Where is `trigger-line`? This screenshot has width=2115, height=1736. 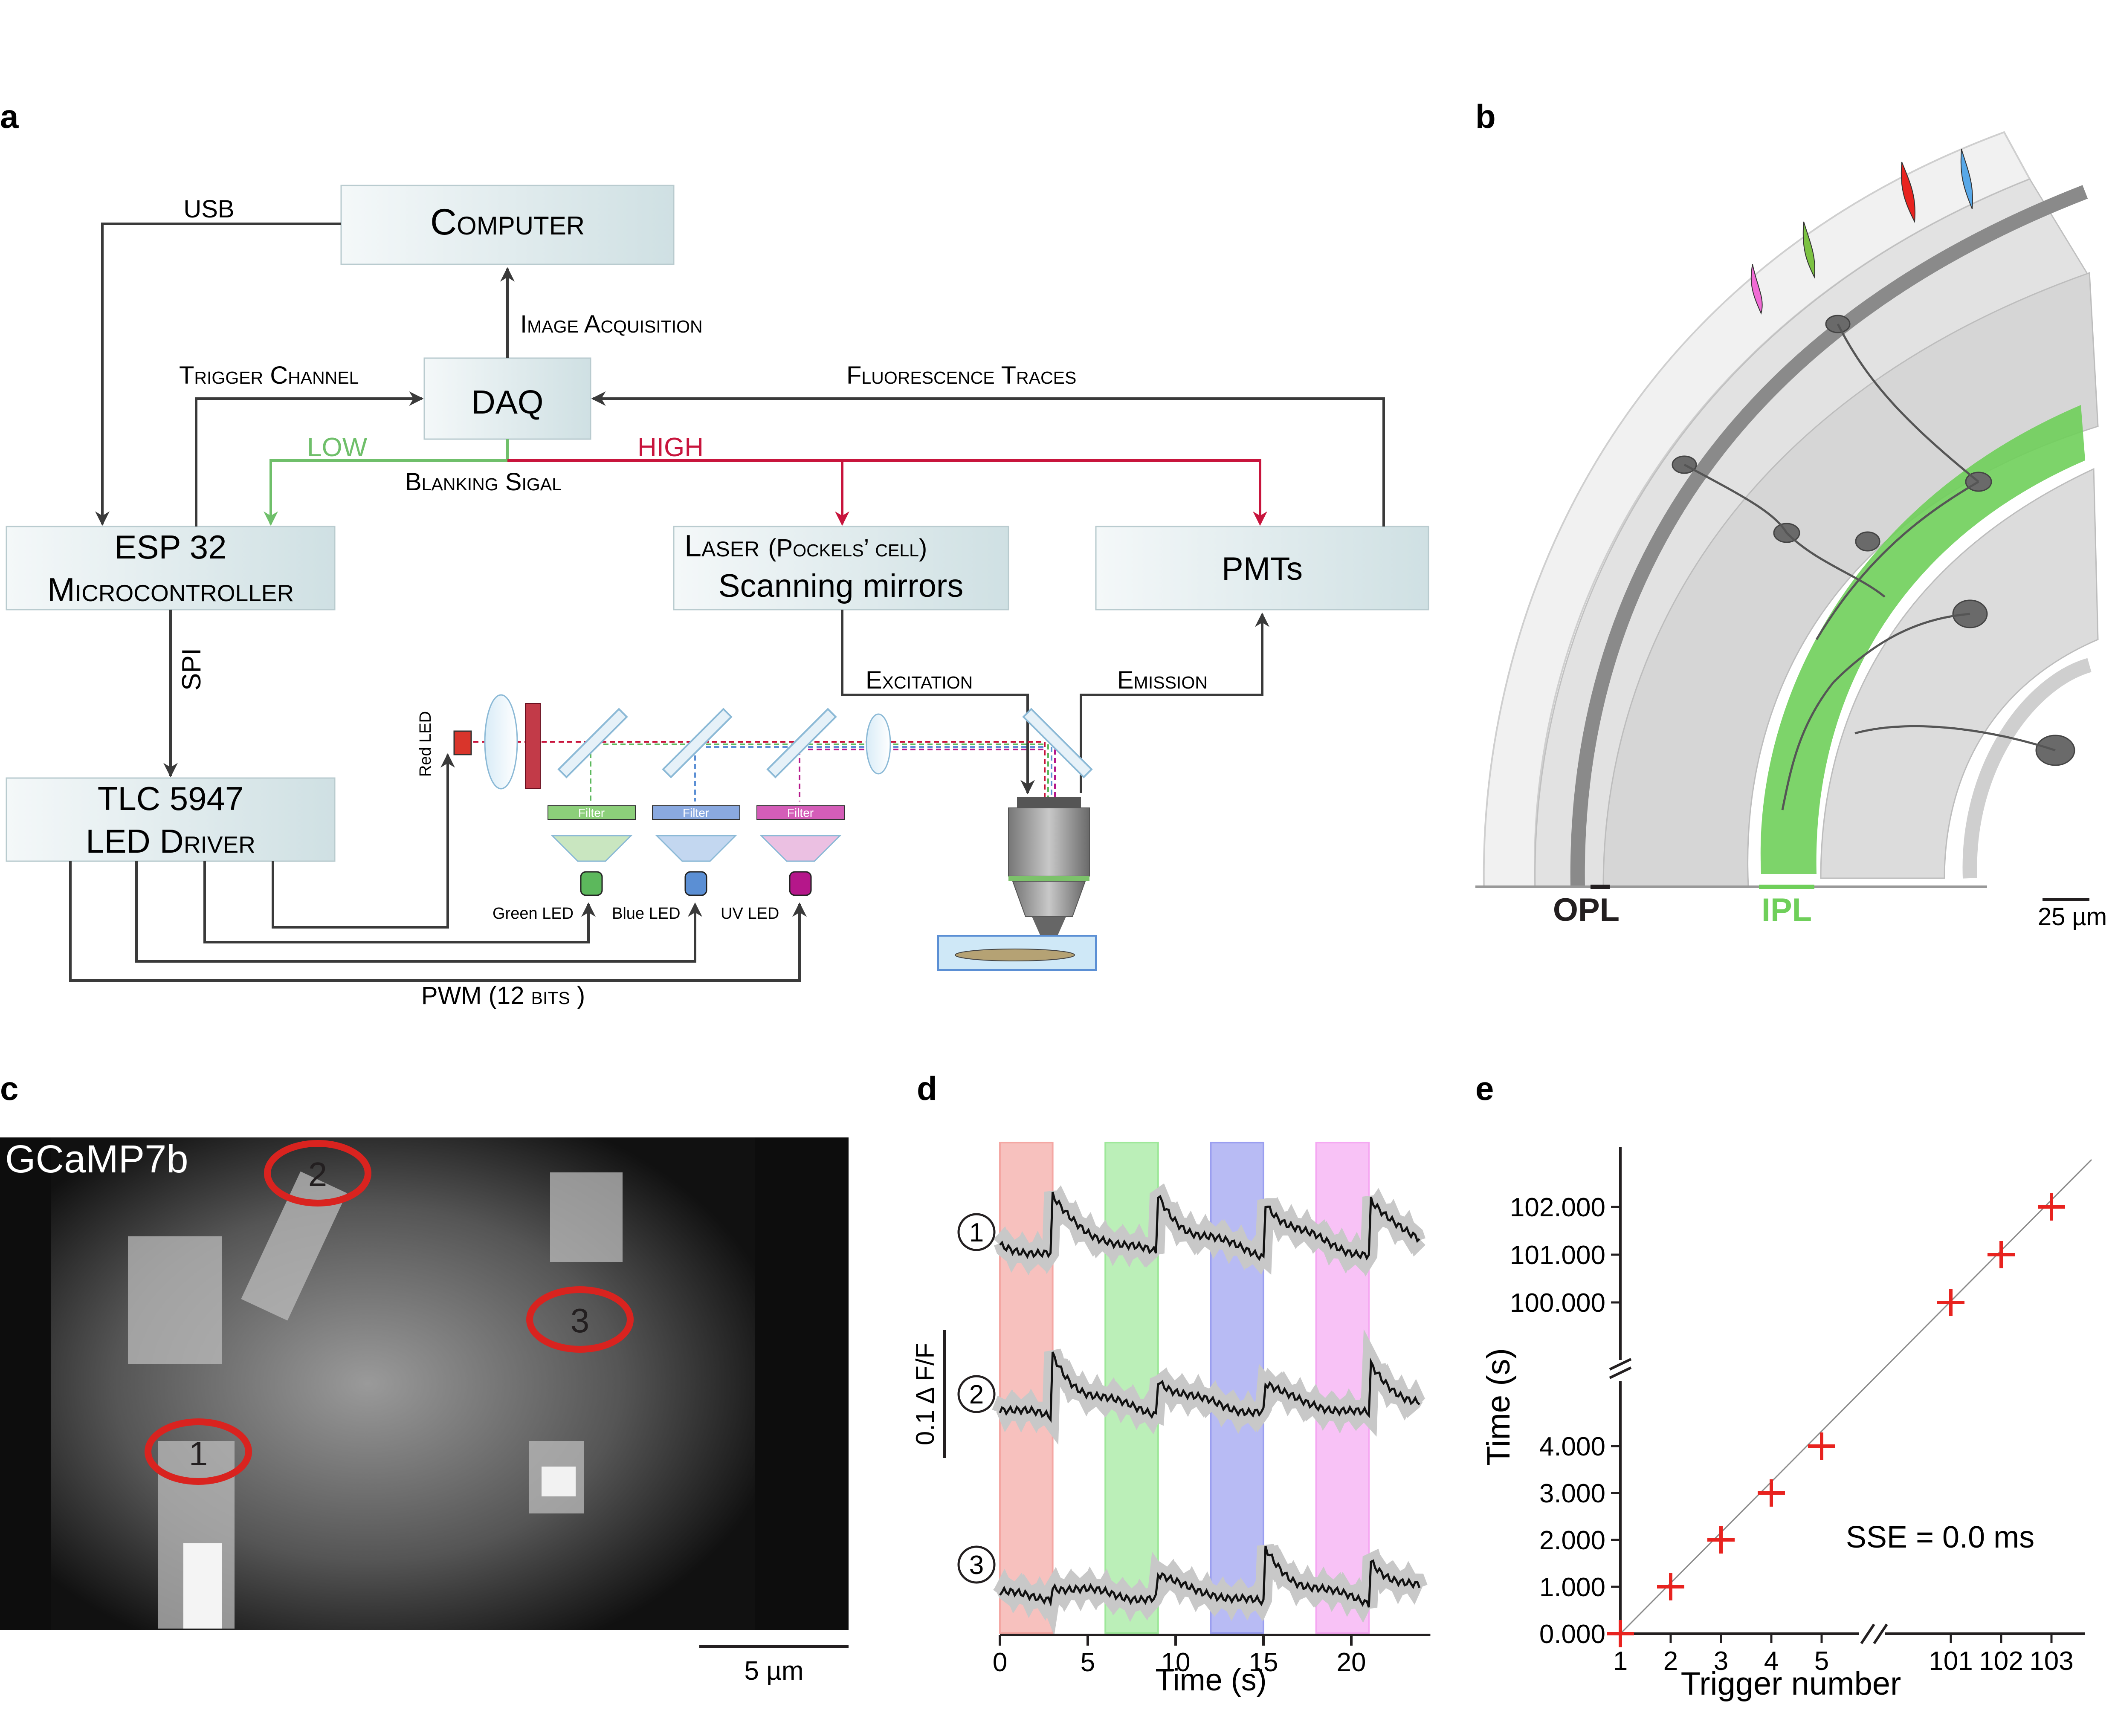
trigger-line is located at coordinates (309, 459).